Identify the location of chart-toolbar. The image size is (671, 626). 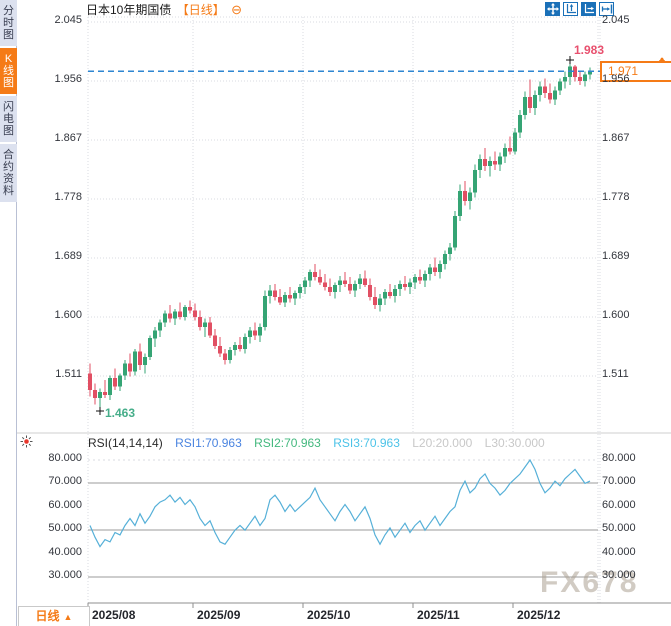
(579, 9).